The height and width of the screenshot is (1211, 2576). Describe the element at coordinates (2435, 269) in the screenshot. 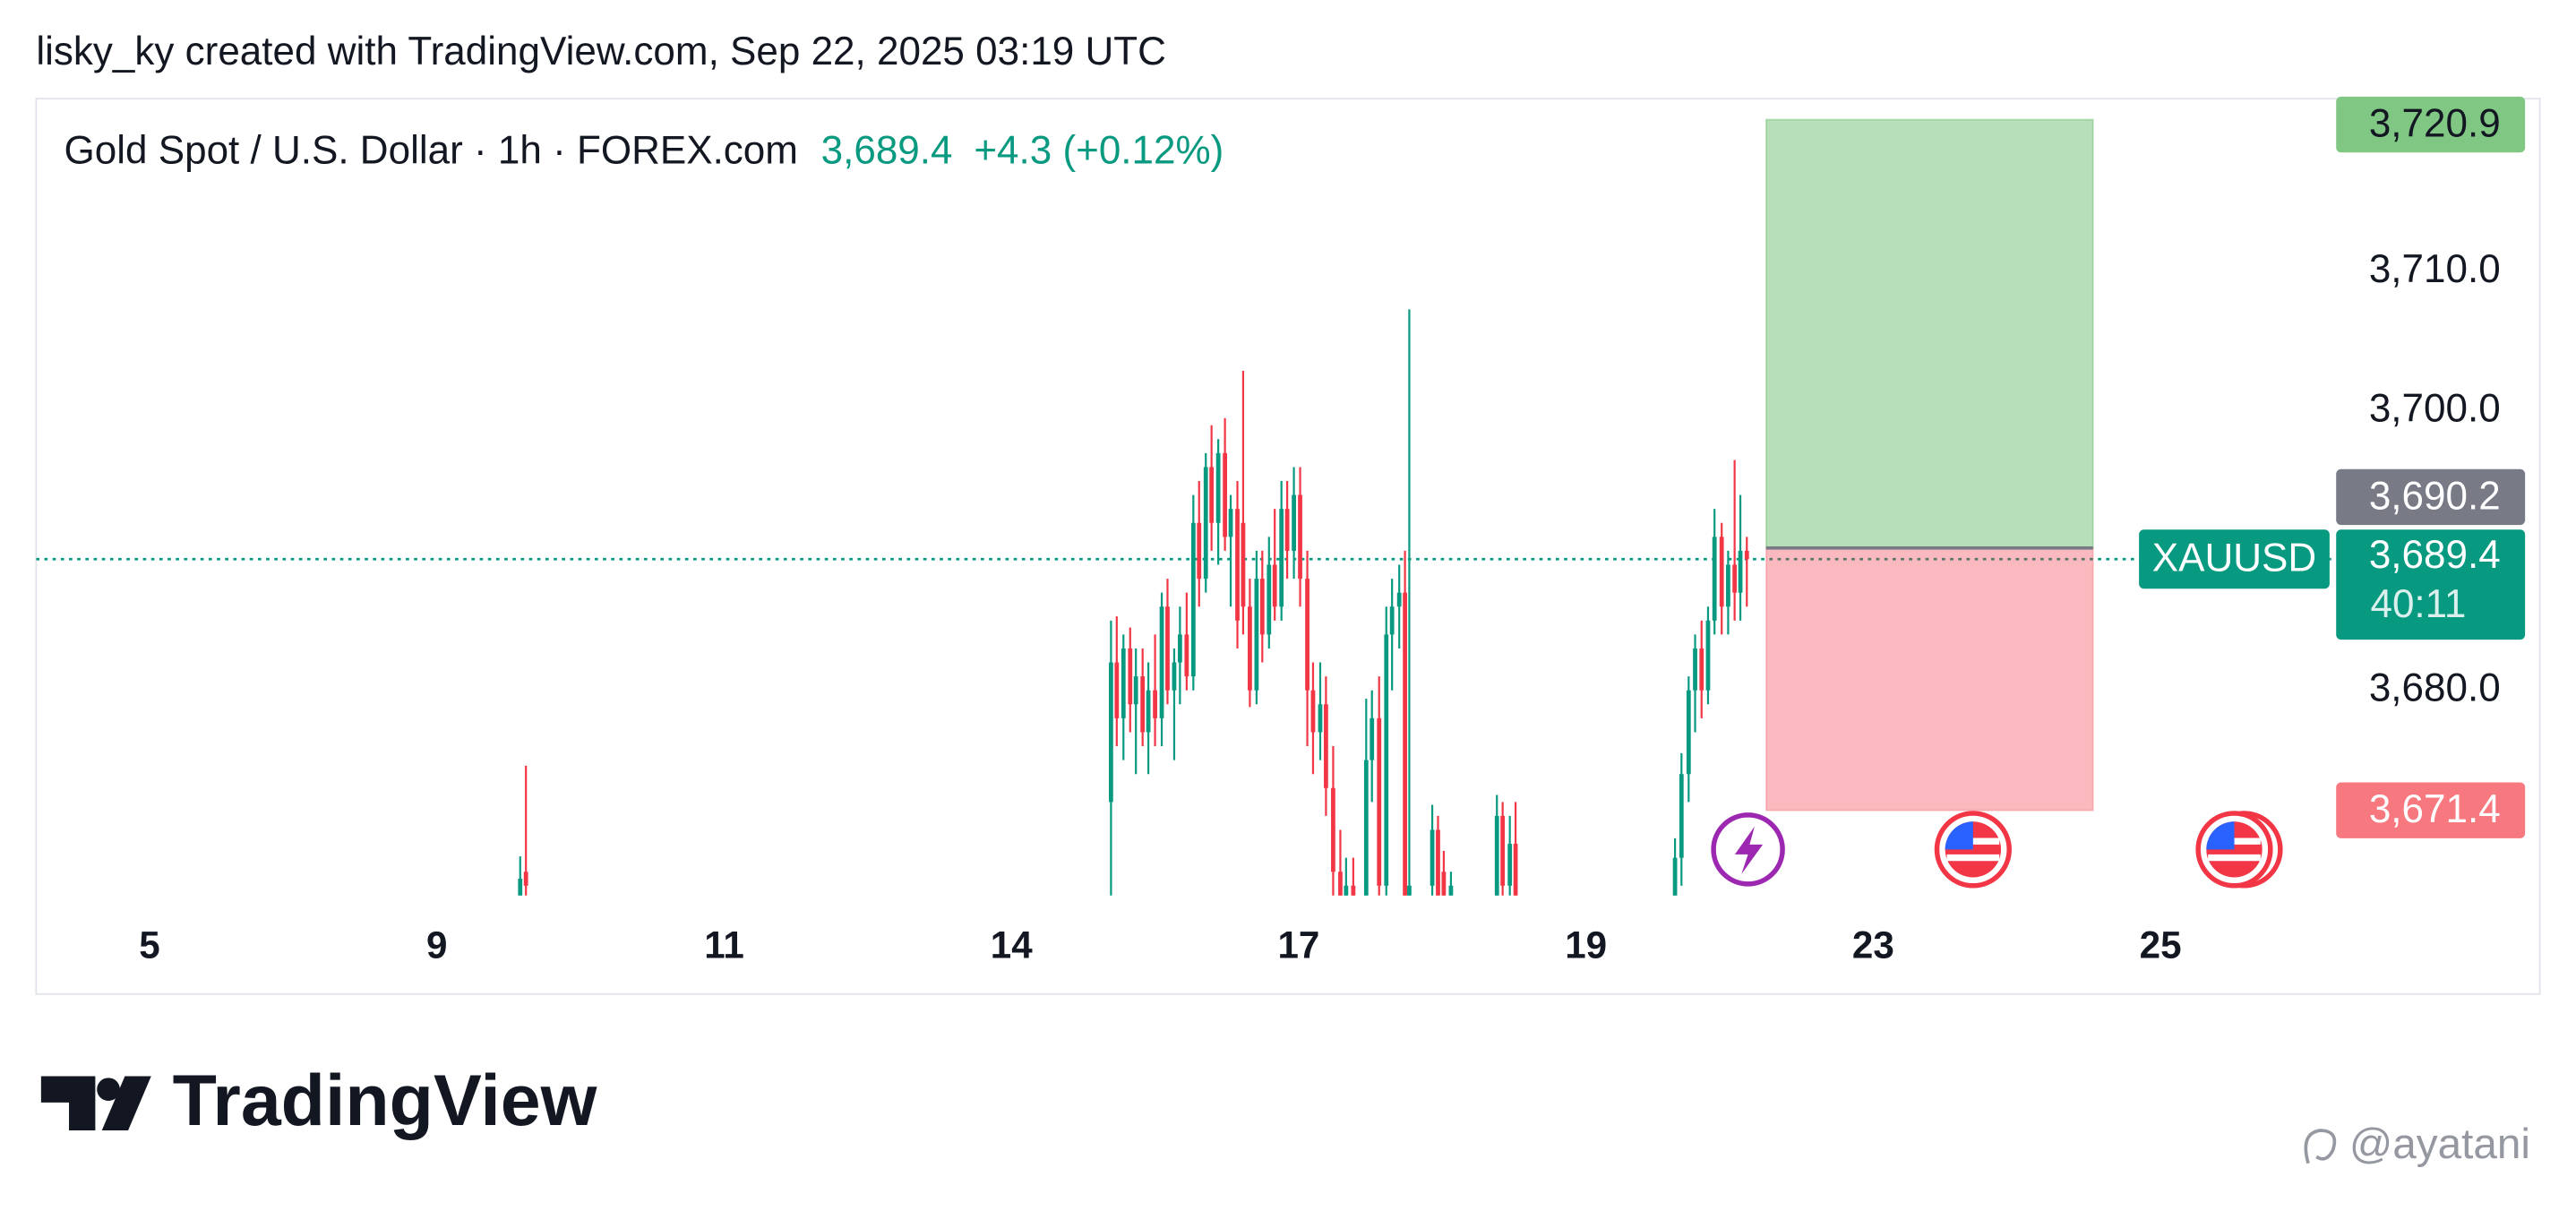

I see `y-tick-label: 3,710.0` at that location.